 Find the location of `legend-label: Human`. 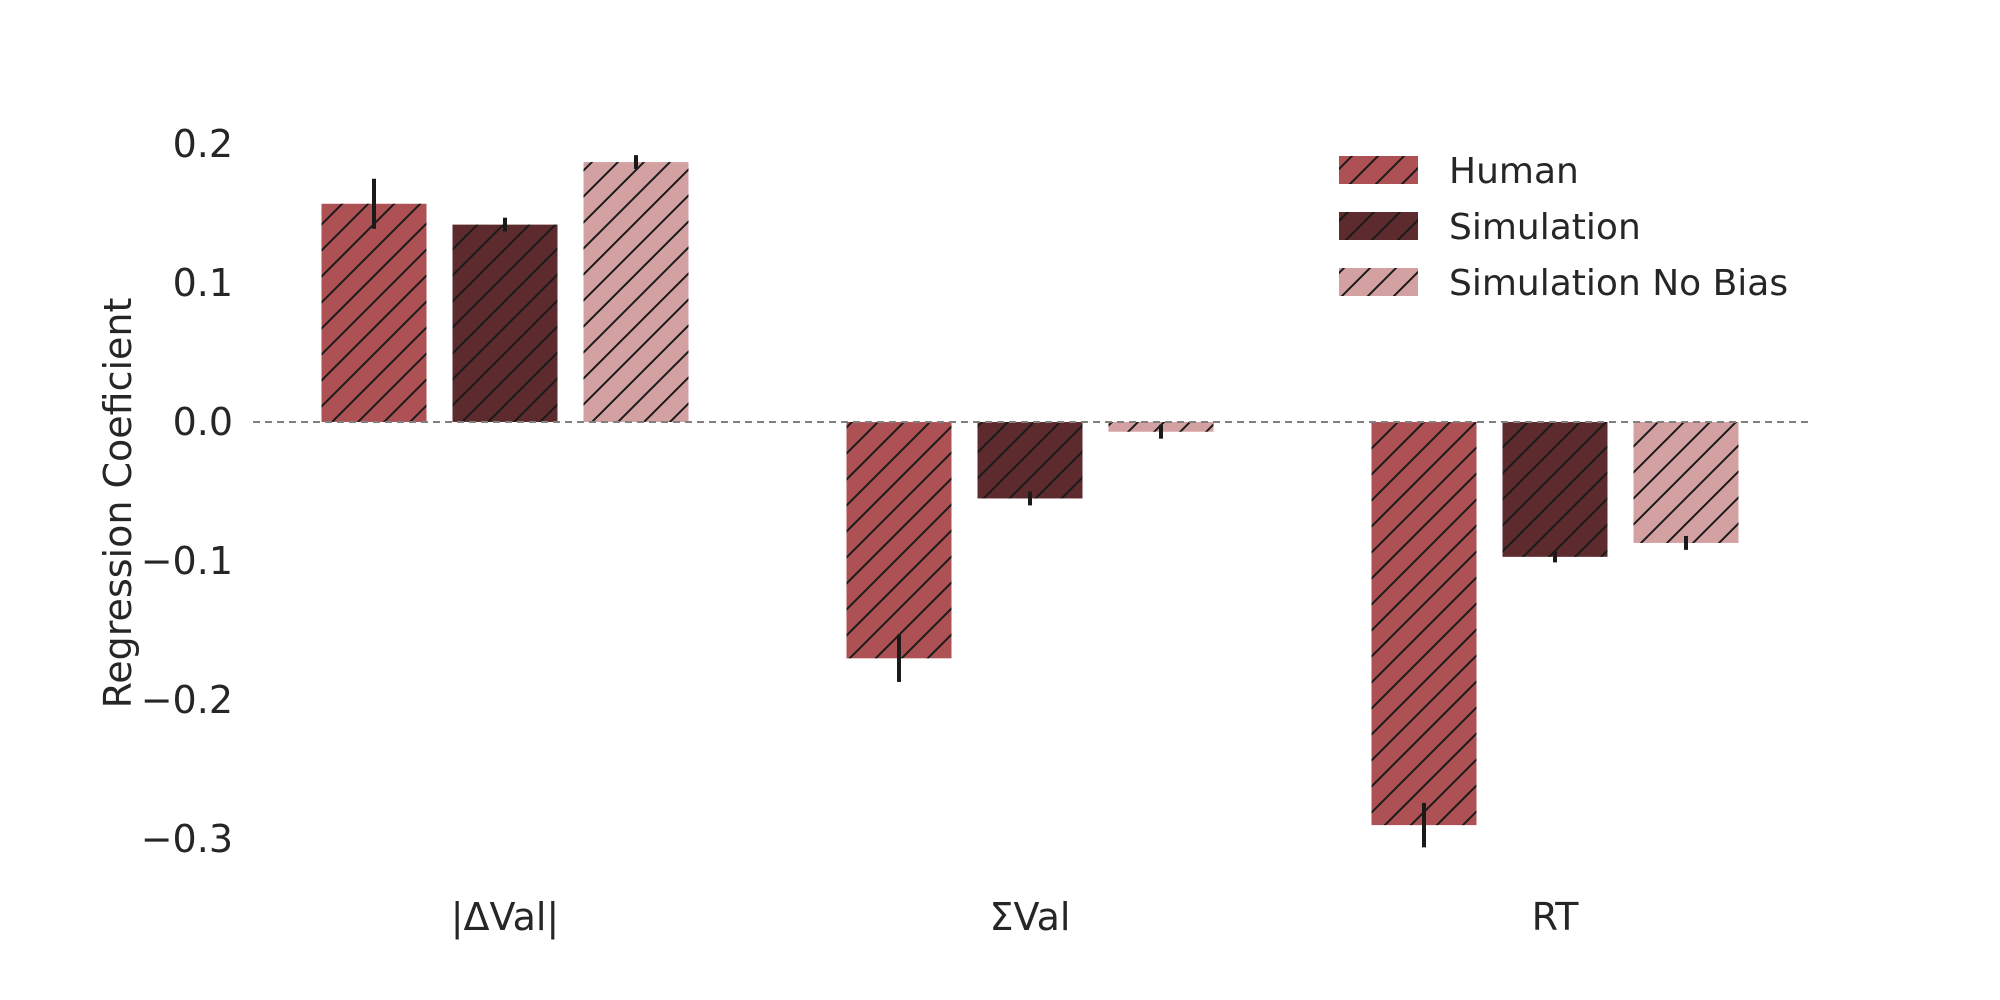

legend-label: Human is located at coordinates (1514, 171).